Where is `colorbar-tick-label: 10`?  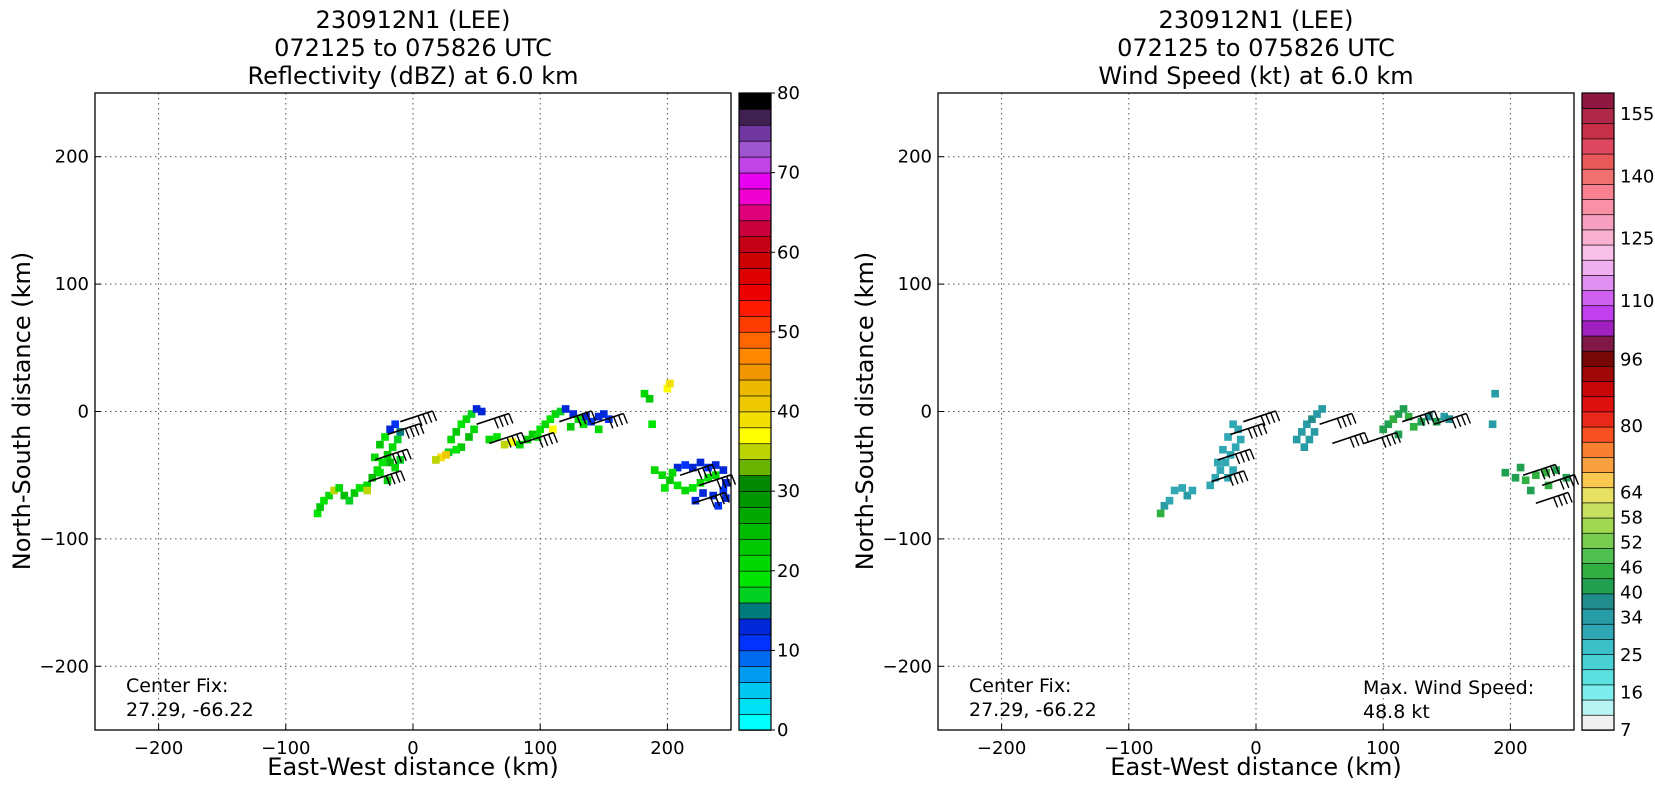 colorbar-tick-label: 10 is located at coordinates (788, 650).